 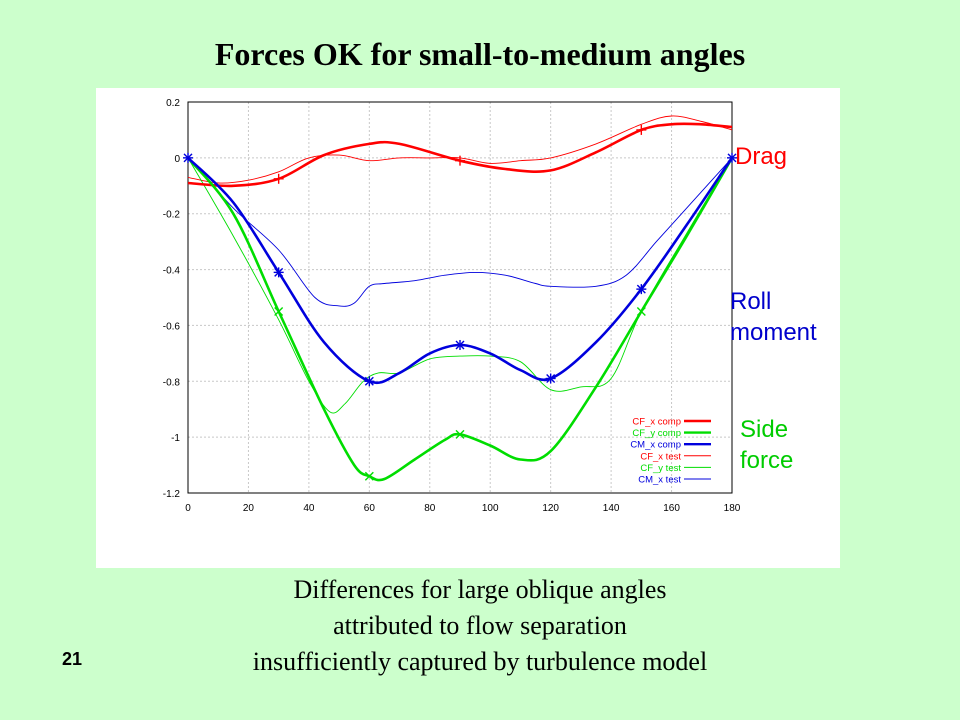 I want to click on x-tick-label: 80, so click(x=430, y=508).